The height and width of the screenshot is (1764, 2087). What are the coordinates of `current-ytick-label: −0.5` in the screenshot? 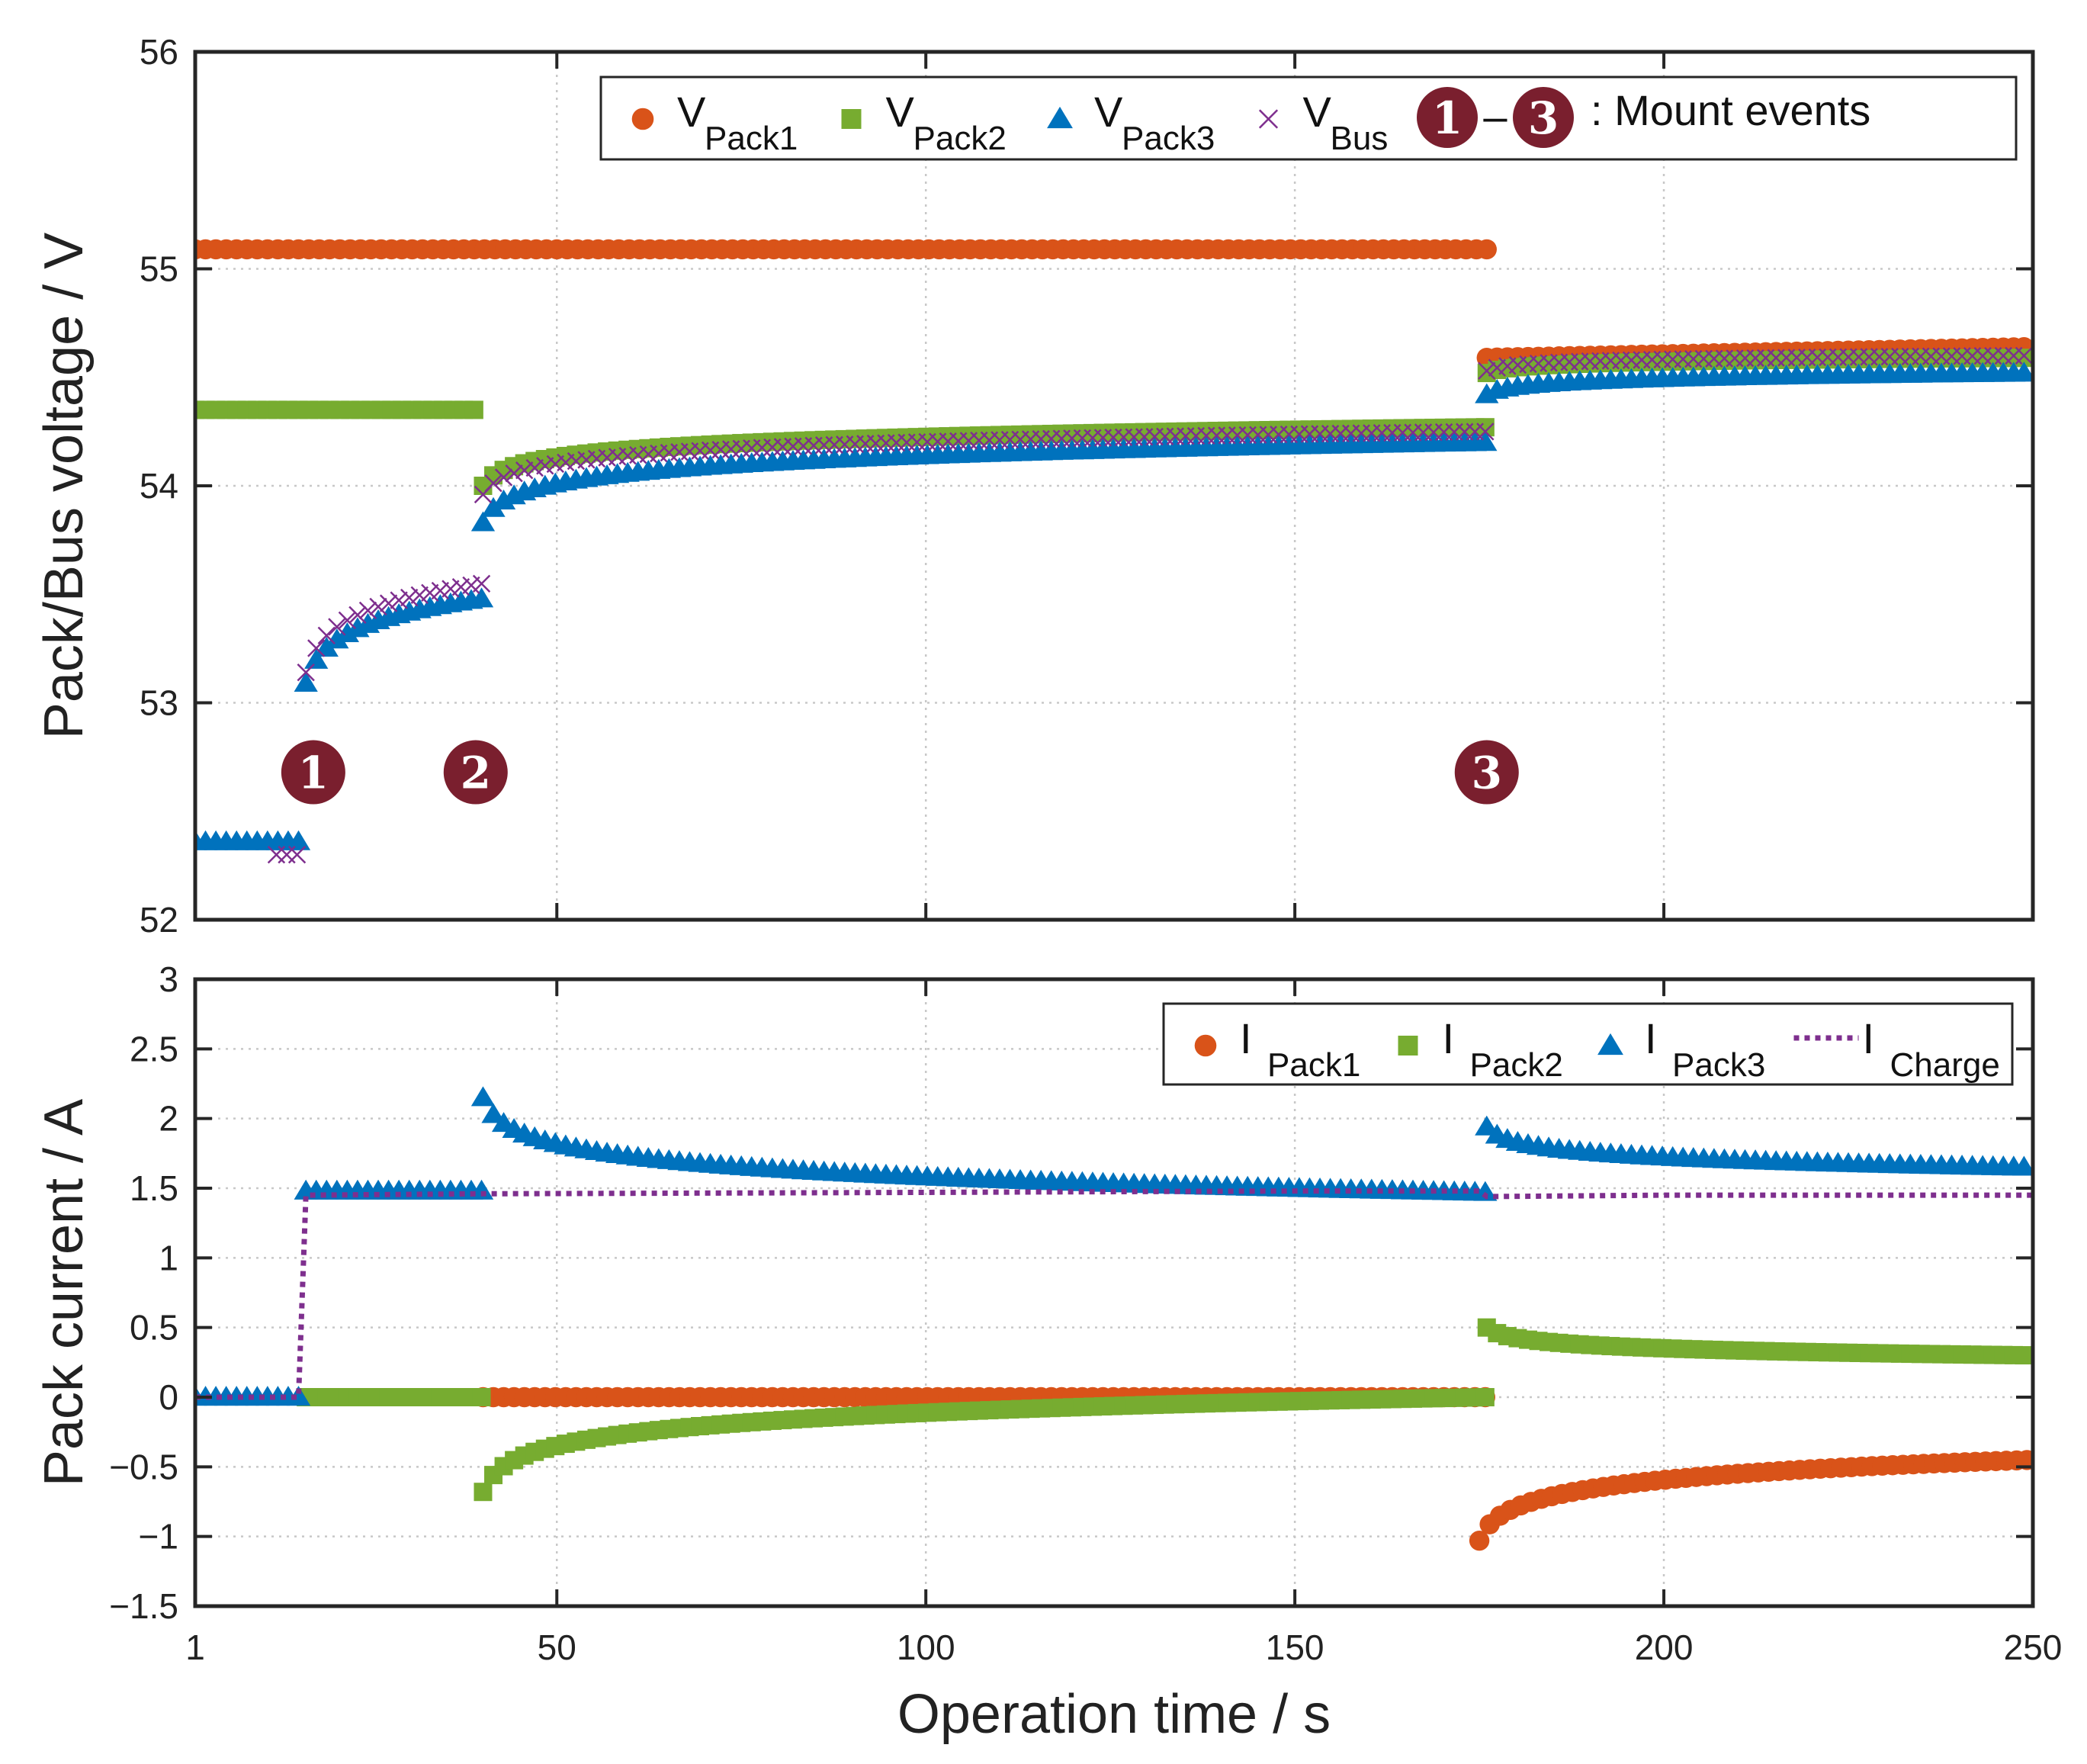 It's located at (144, 1466).